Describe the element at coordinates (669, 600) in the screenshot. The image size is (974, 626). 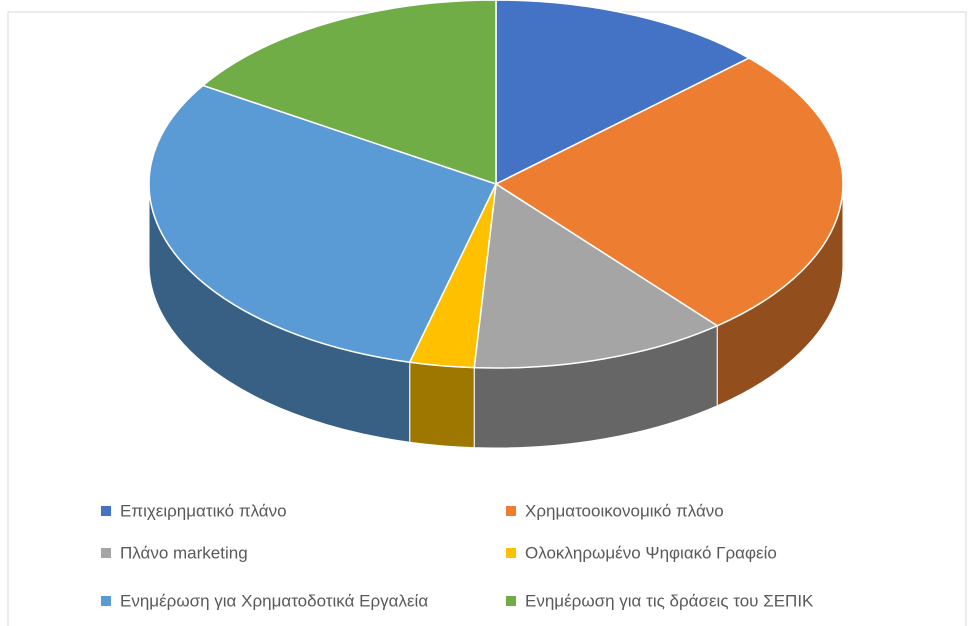
I see `legend-label: Ενημέρωση για τις δράσεις του ΣΕΠΙΚ` at that location.